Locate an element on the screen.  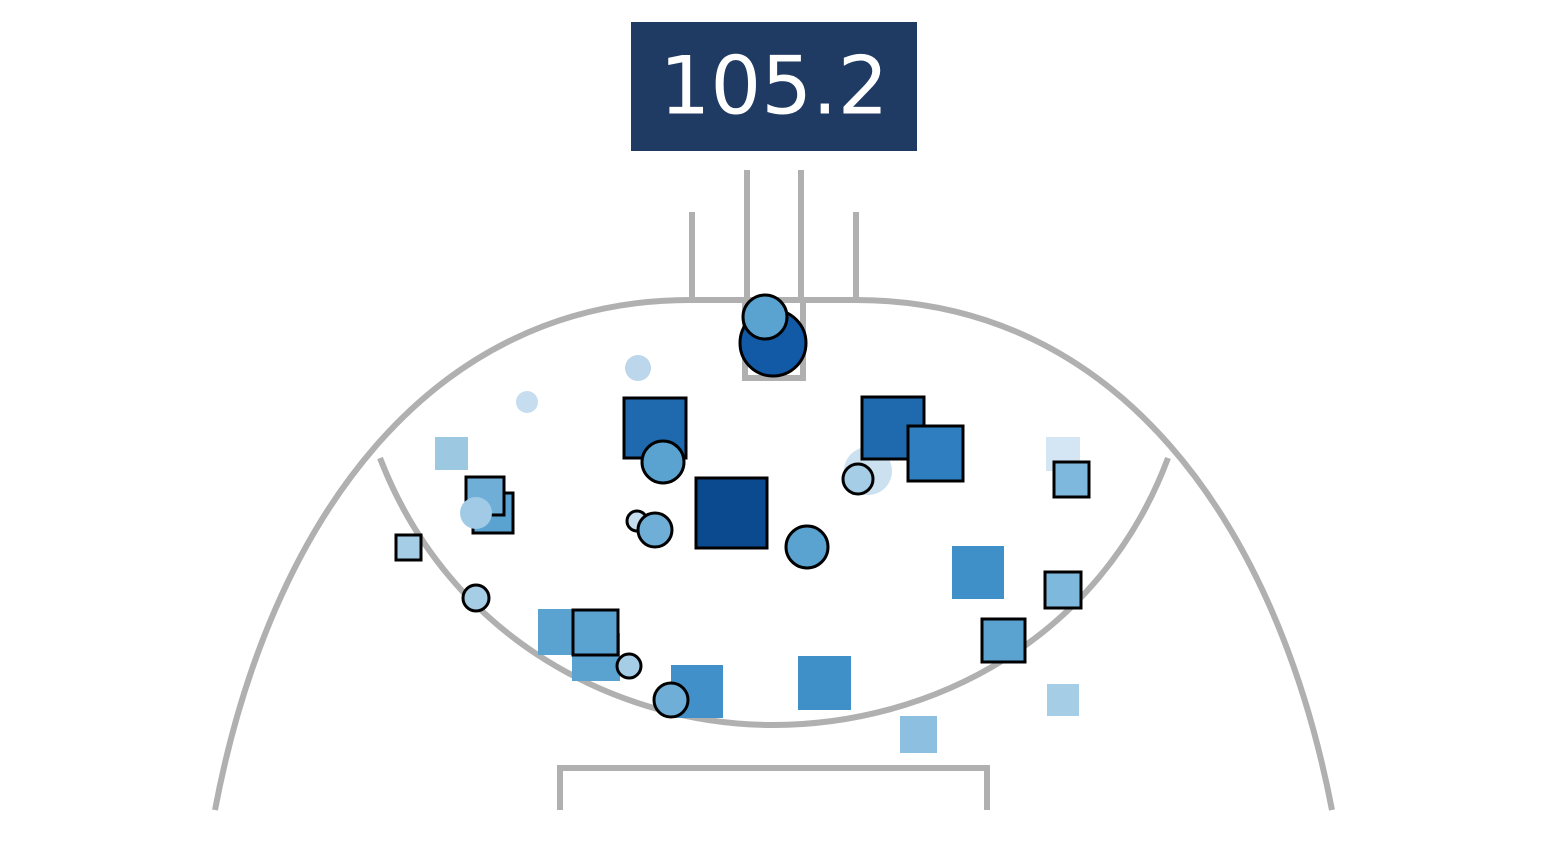
centre-box is located at coordinates (773, 787).